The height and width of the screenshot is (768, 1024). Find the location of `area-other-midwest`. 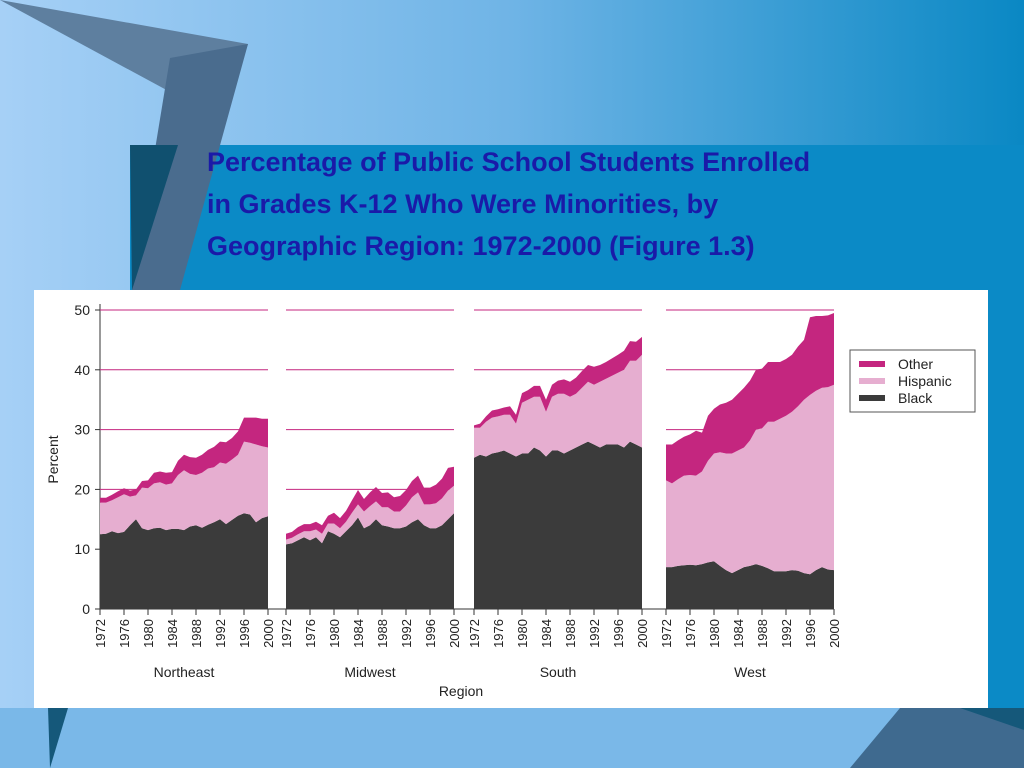

area-other-midwest is located at coordinates (370, 503).